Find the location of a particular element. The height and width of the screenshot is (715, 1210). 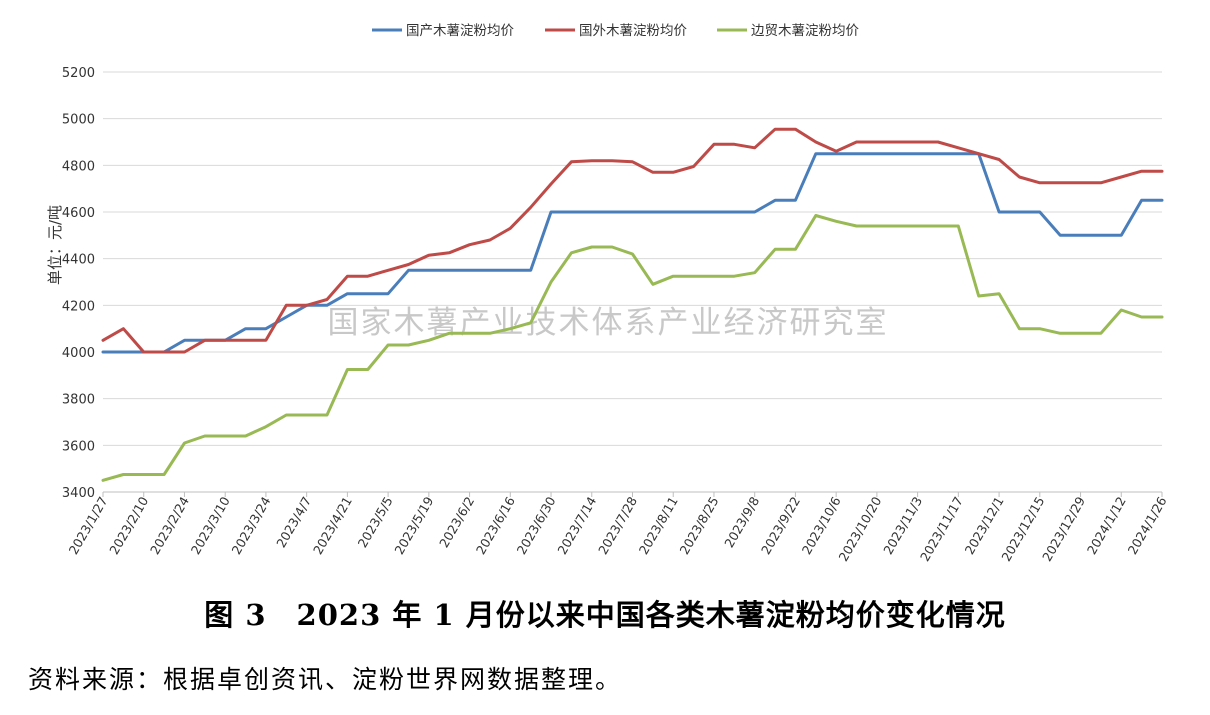

x-tick-label: 2023/12/29 is located at coordinates (1063, 529).